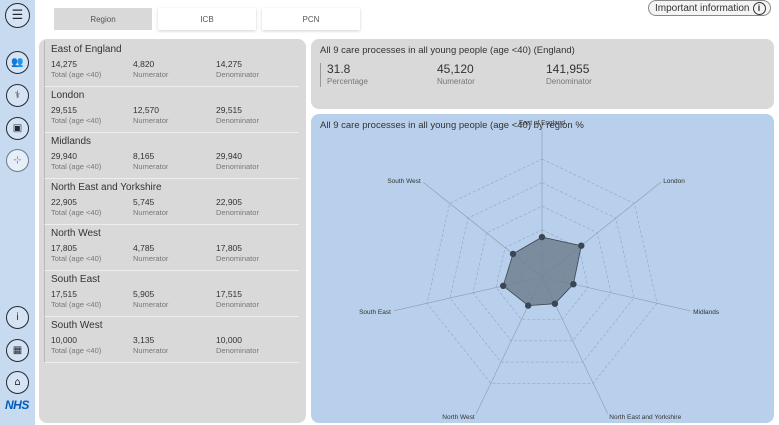 The width and height of the screenshot is (779, 425). I want to click on region-numerator-value: 5,745, so click(144, 202).